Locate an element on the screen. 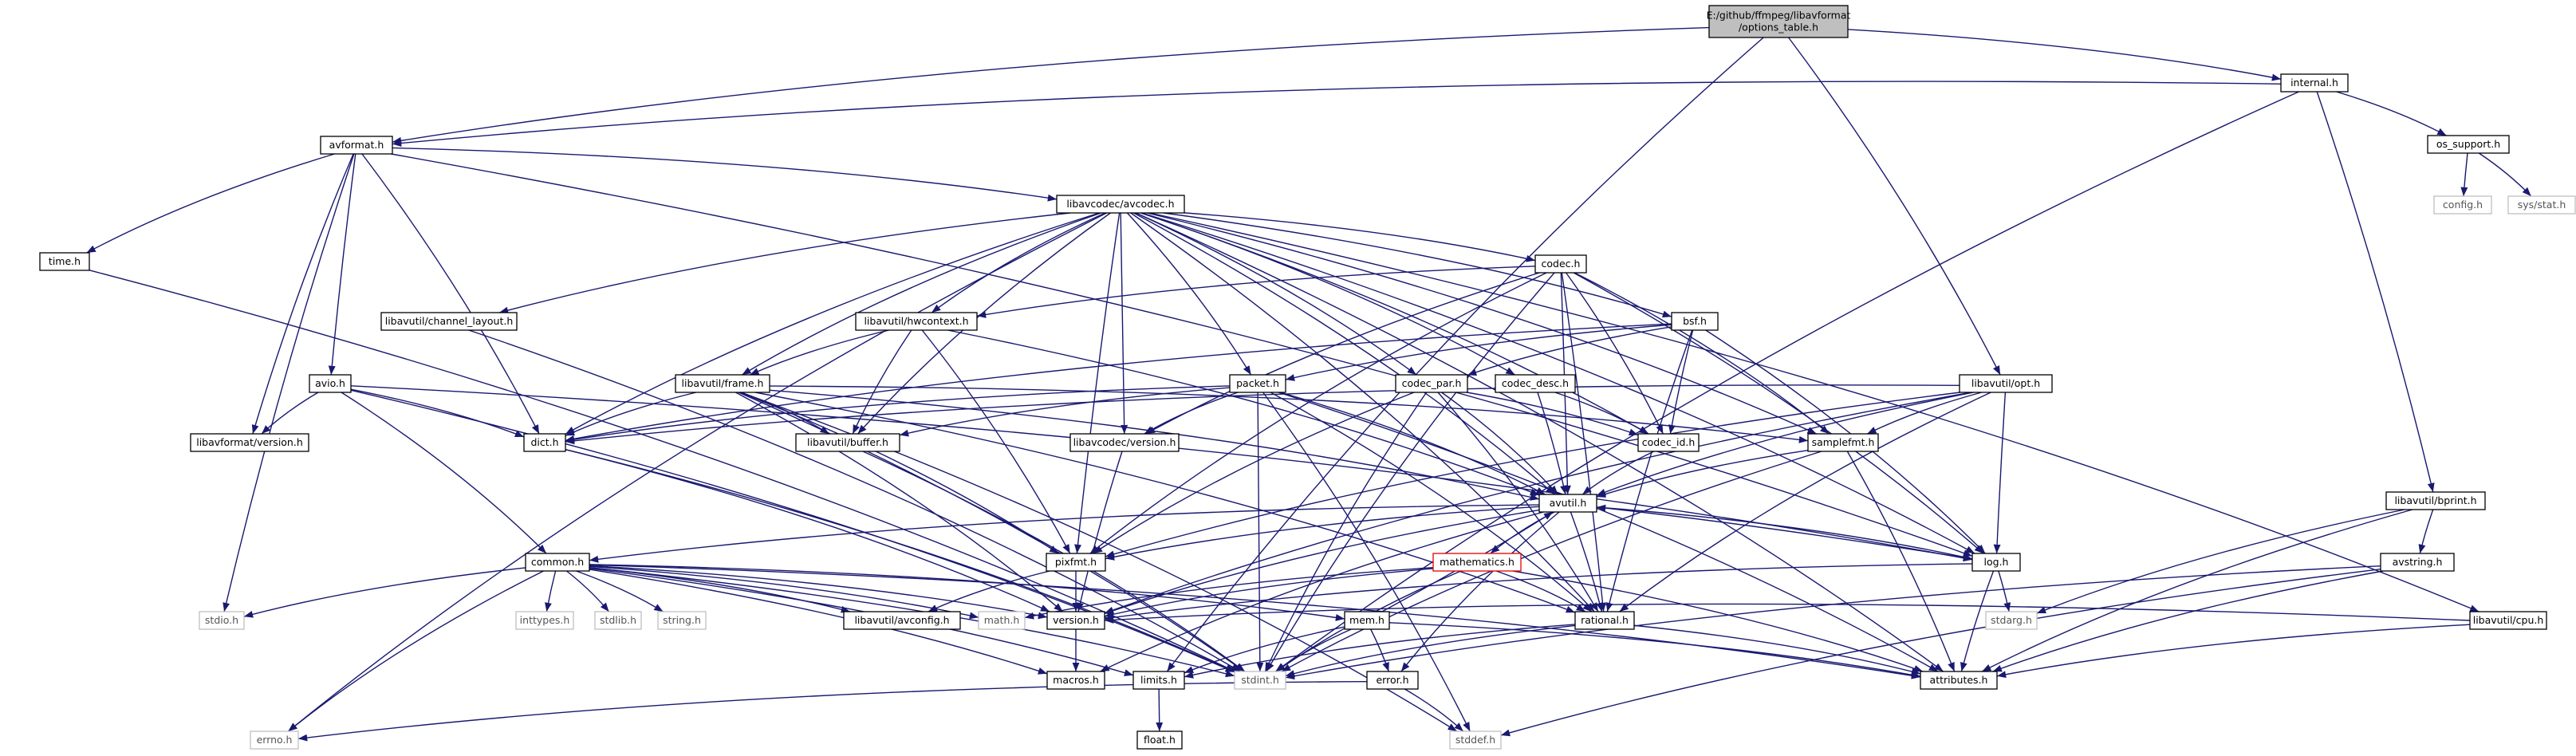 Image resolution: width=2576 pixels, height=756 pixels. edge-avcodec-to-codec_desc is located at coordinates (1327, 294).